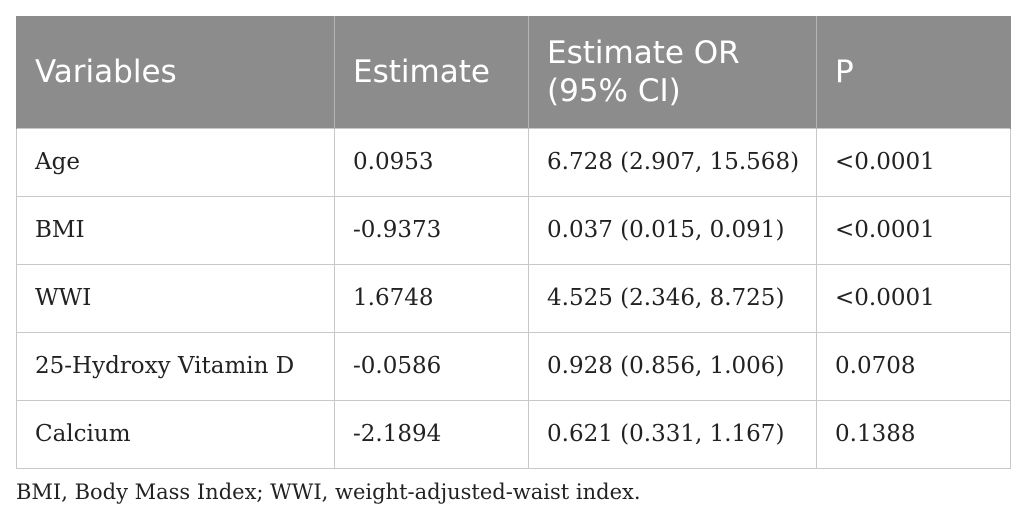 This screenshot has width=1026, height=525. I want to click on header-p: P, so click(913, 72).